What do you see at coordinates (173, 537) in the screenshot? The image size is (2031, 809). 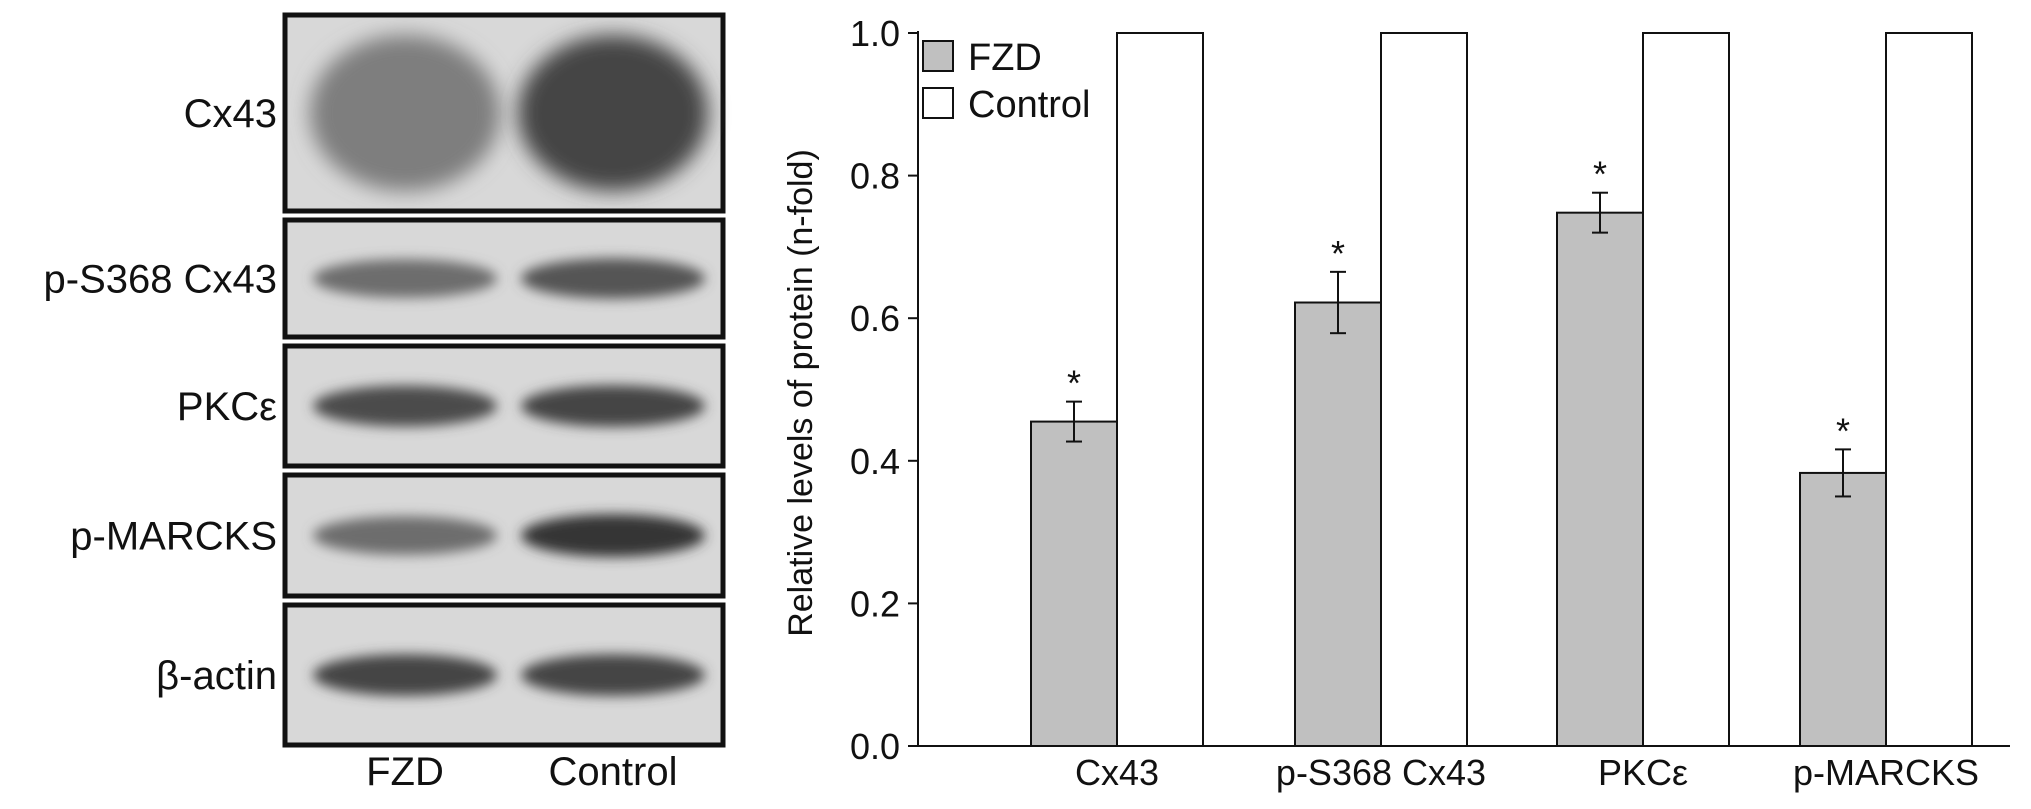 I see `blot-row-label: p-MARCKS` at bounding box center [173, 537].